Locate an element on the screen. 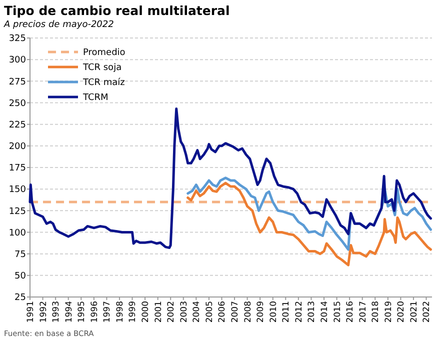 This screenshot has width=443, height=340. chart-subtitle: A precios de mayo-2022 is located at coordinates (58, 25).